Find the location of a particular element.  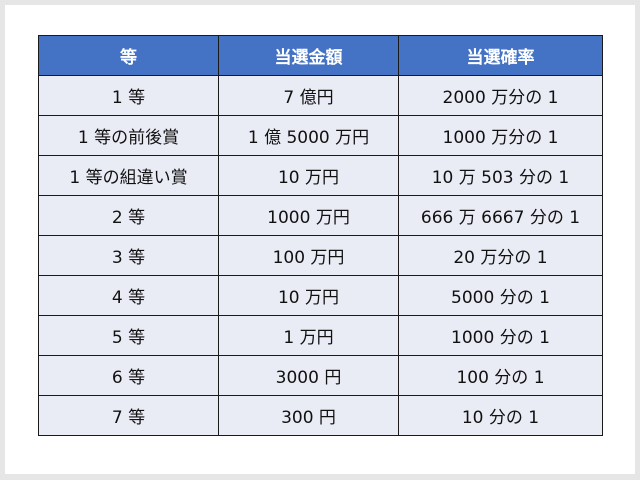

cell-probability: 10 分の 1 is located at coordinates (500, 415).